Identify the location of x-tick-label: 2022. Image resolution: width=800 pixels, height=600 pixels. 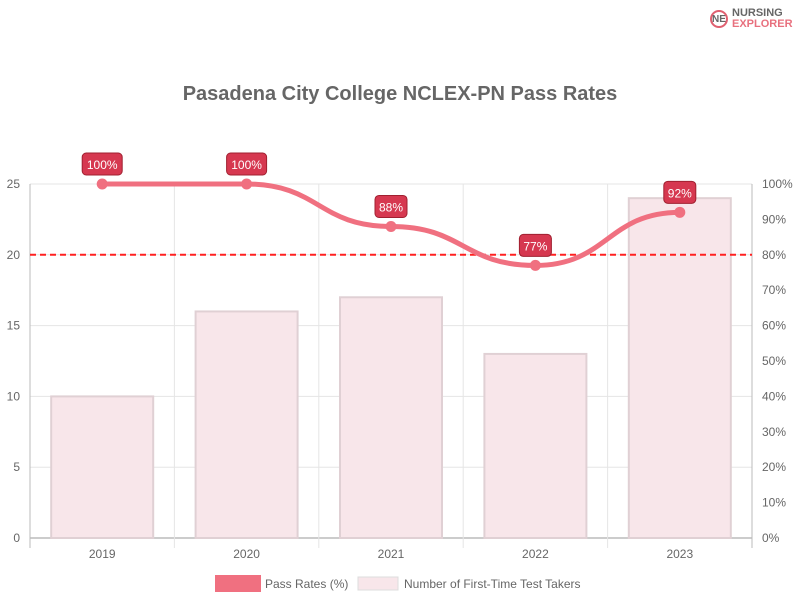
(535, 554).